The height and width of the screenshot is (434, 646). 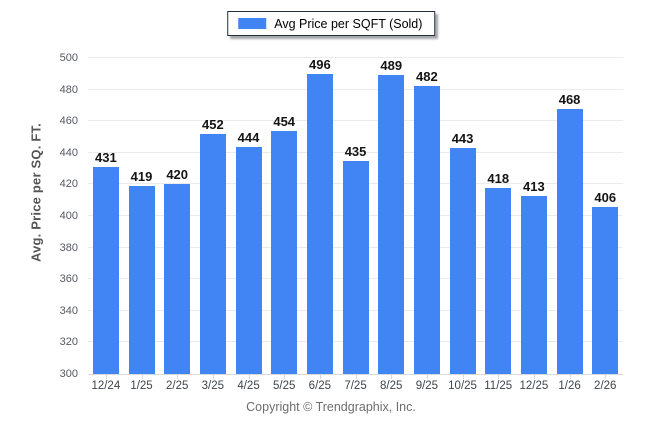 What do you see at coordinates (249, 383) in the screenshot?
I see `x-axis-tick-label: 4/25` at bounding box center [249, 383].